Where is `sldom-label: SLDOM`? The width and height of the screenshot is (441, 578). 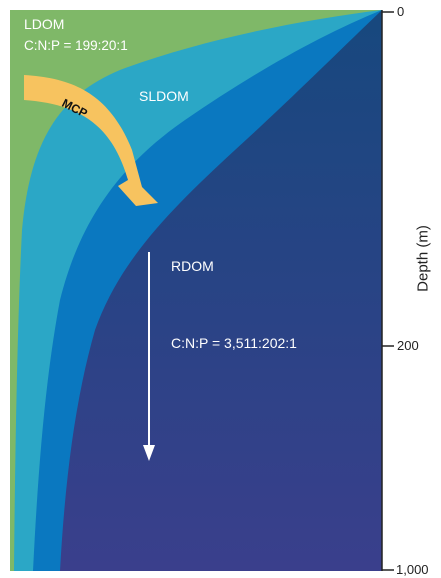 sldom-label: SLDOM is located at coordinates (164, 96).